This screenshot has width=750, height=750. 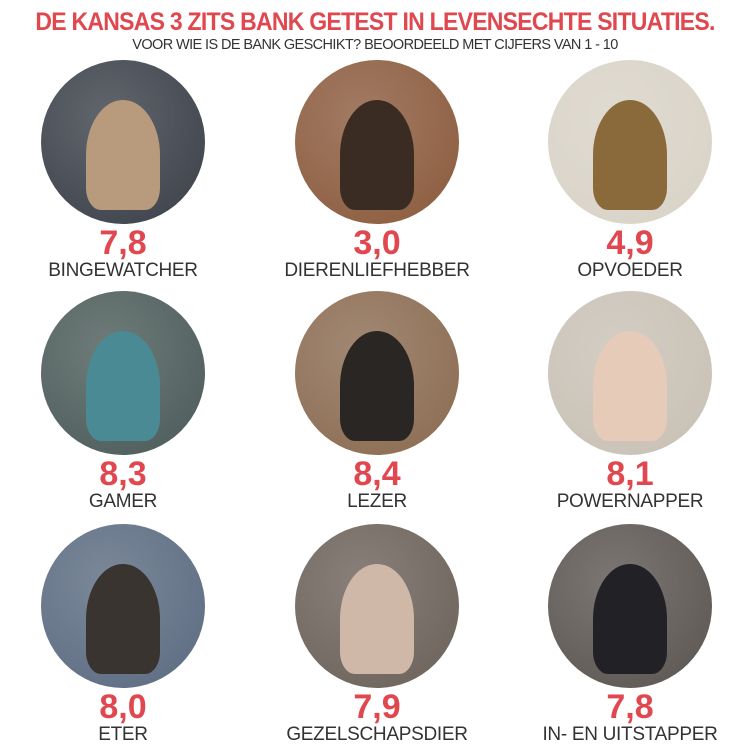 I want to click on persona-label: DIERENLIEFHEBBER, so click(x=377, y=270).